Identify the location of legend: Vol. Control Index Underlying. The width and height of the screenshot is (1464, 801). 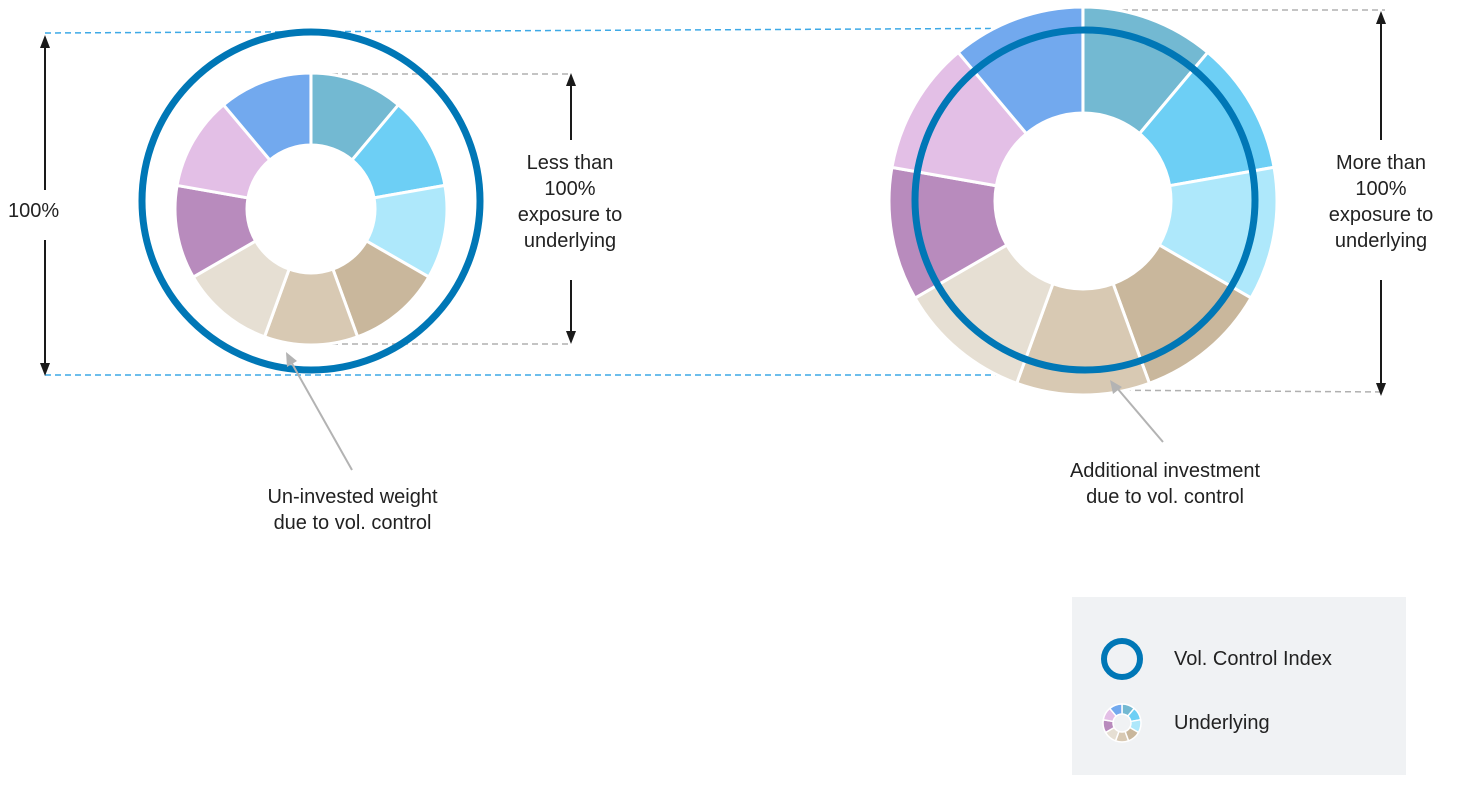
(1239, 686).